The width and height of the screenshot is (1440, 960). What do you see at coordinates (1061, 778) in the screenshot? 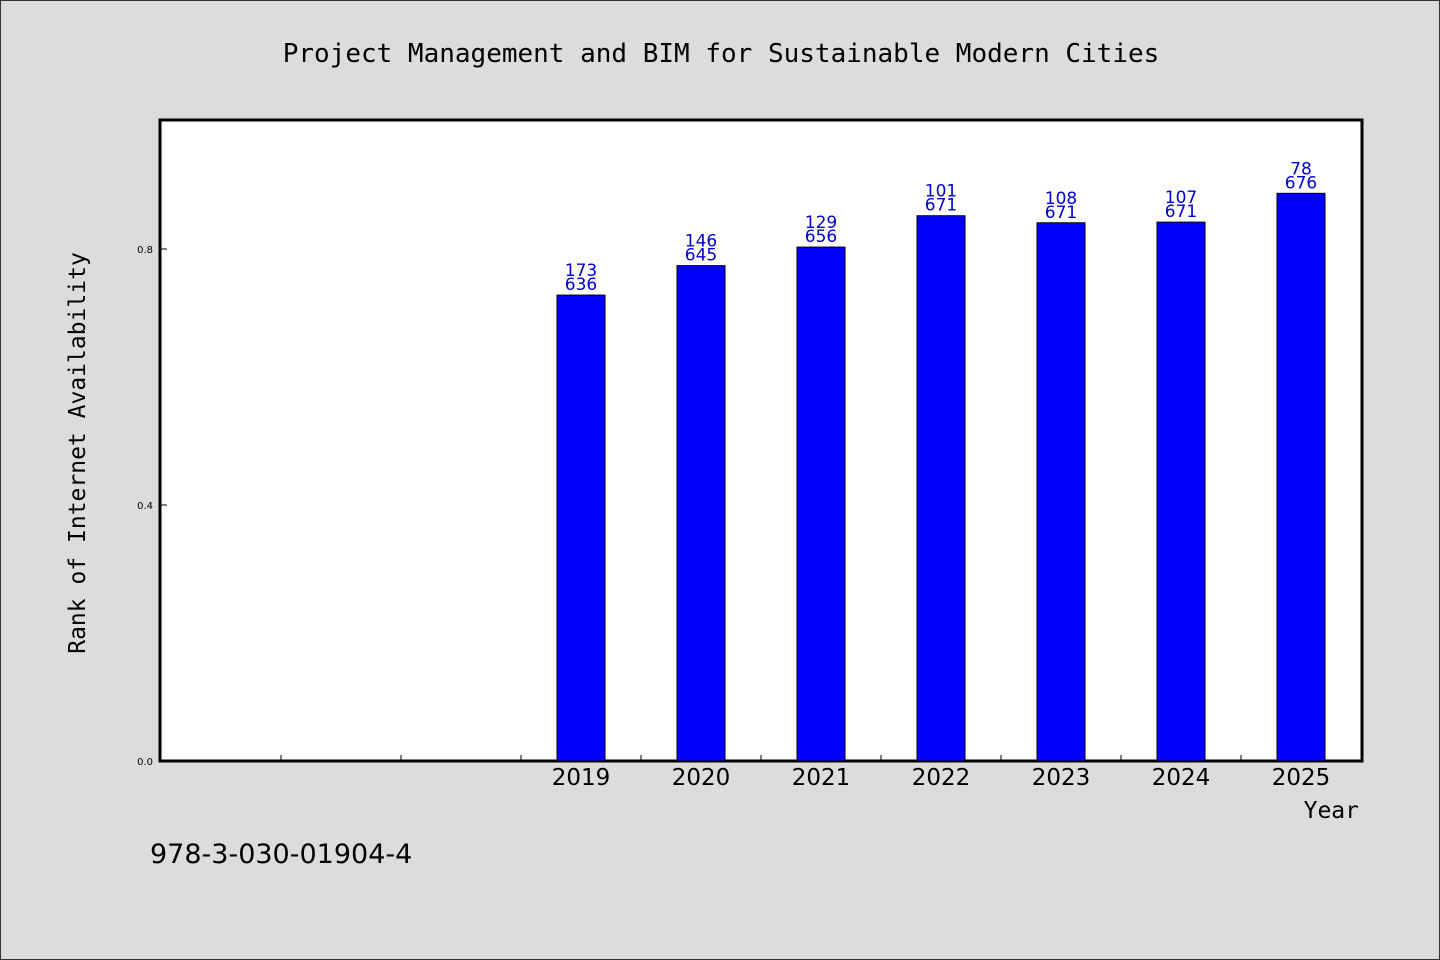
I see `x-tick-label: 2023` at bounding box center [1061, 778].